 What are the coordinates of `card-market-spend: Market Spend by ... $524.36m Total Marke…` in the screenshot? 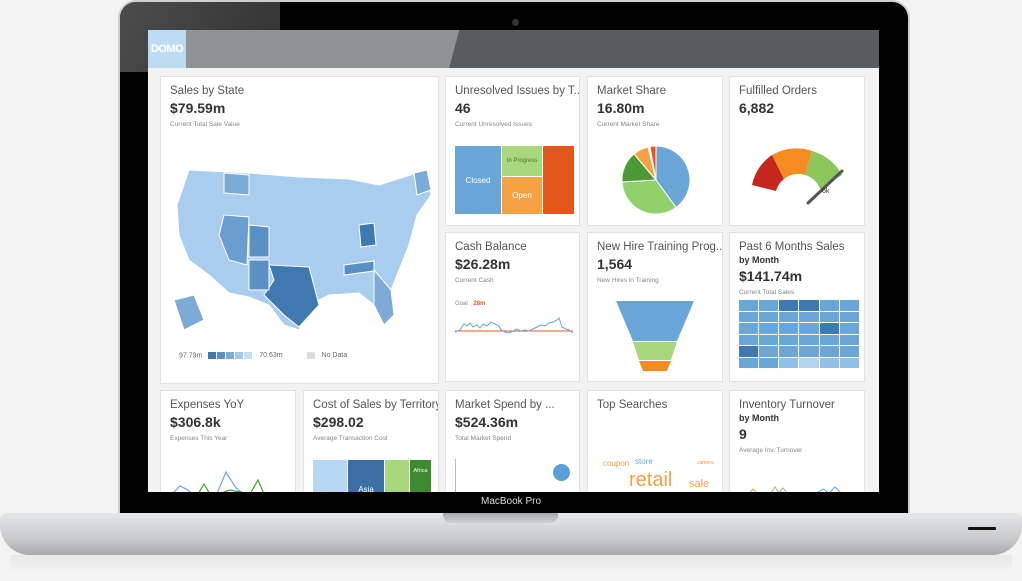 It's located at (512, 441).